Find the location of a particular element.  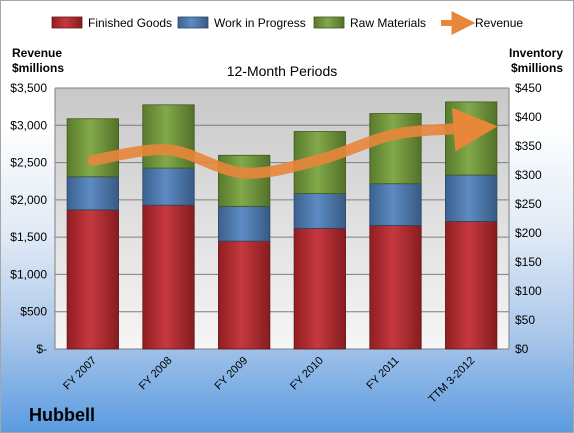

legend-label: Finished Goods is located at coordinates (130, 23).